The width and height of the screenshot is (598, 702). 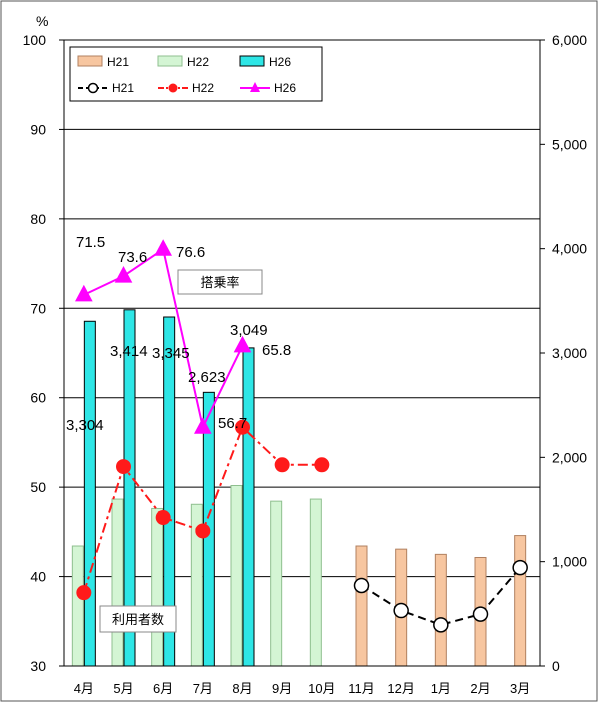 I want to click on right-tick-label: 3,000, so click(x=569, y=353).